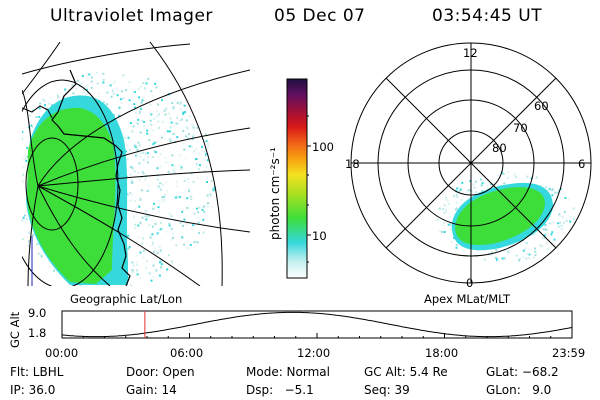 Image resolution: width=600 pixels, height=400 pixels. I want to click on alt-ylabel: GC Alt, so click(15, 329).